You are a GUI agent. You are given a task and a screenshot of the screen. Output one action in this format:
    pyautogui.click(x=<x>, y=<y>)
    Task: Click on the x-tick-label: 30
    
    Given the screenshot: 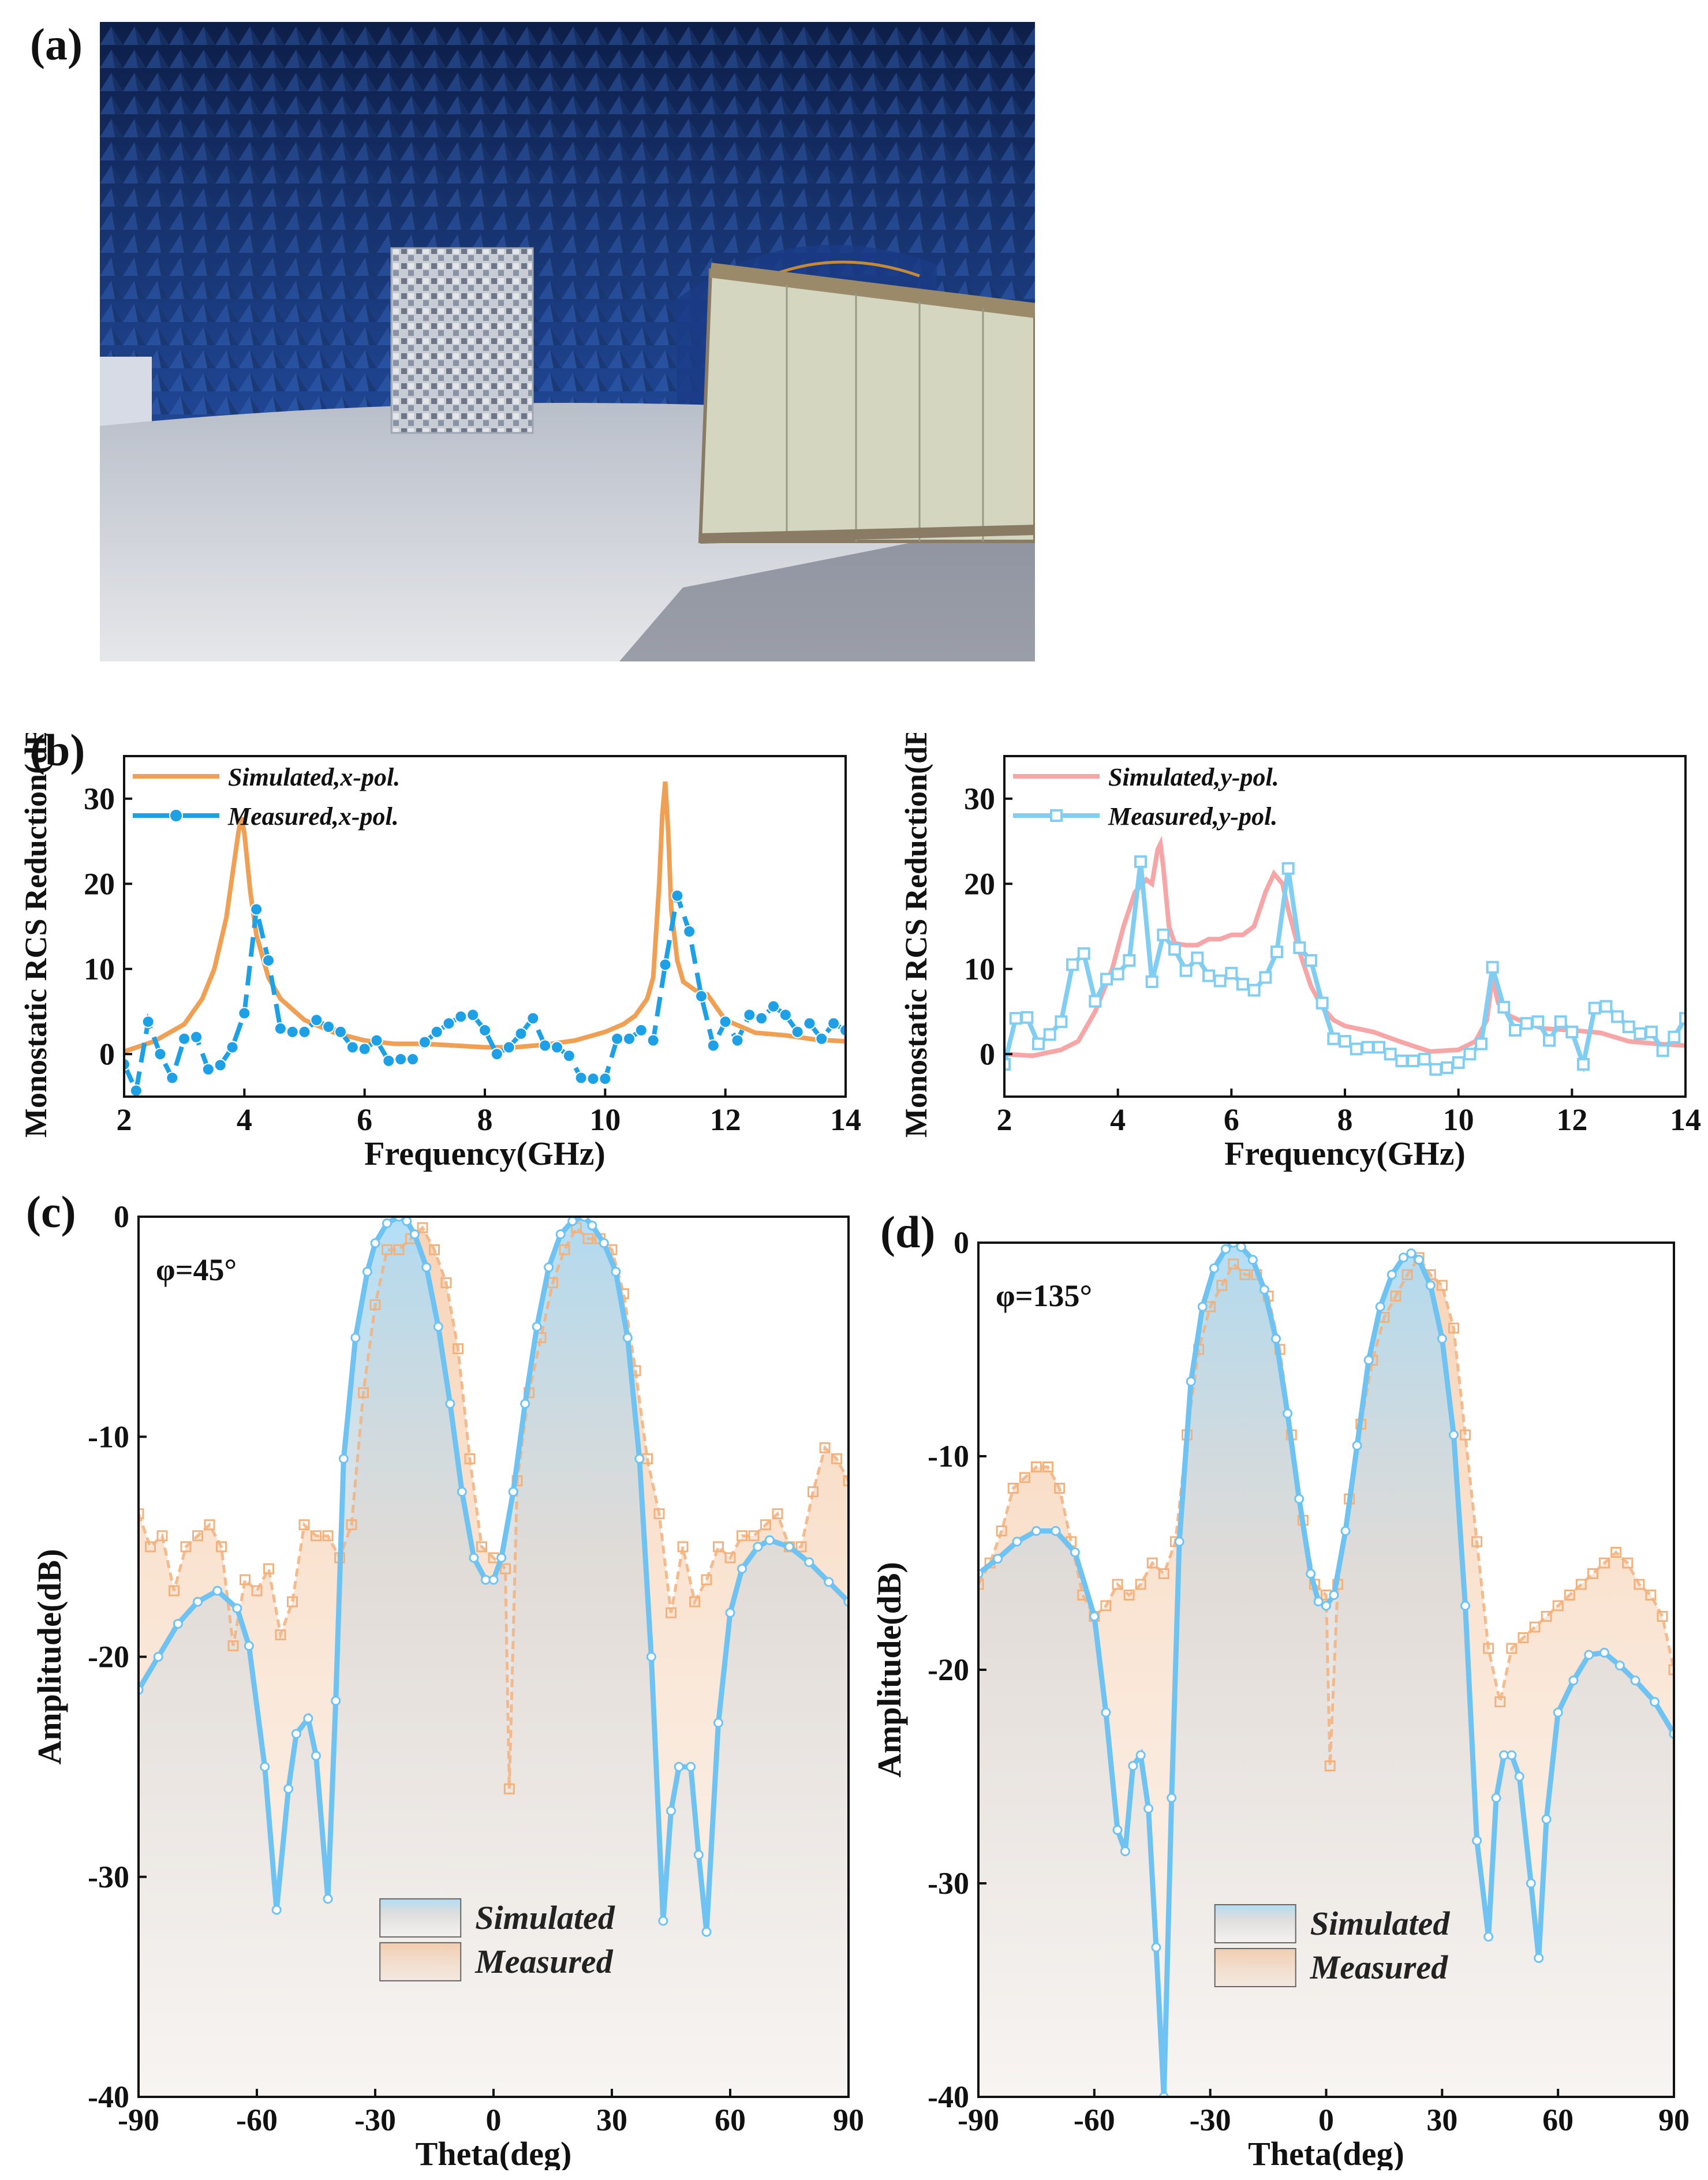 What is the action you would take?
    pyautogui.click(x=1442, y=2120)
    